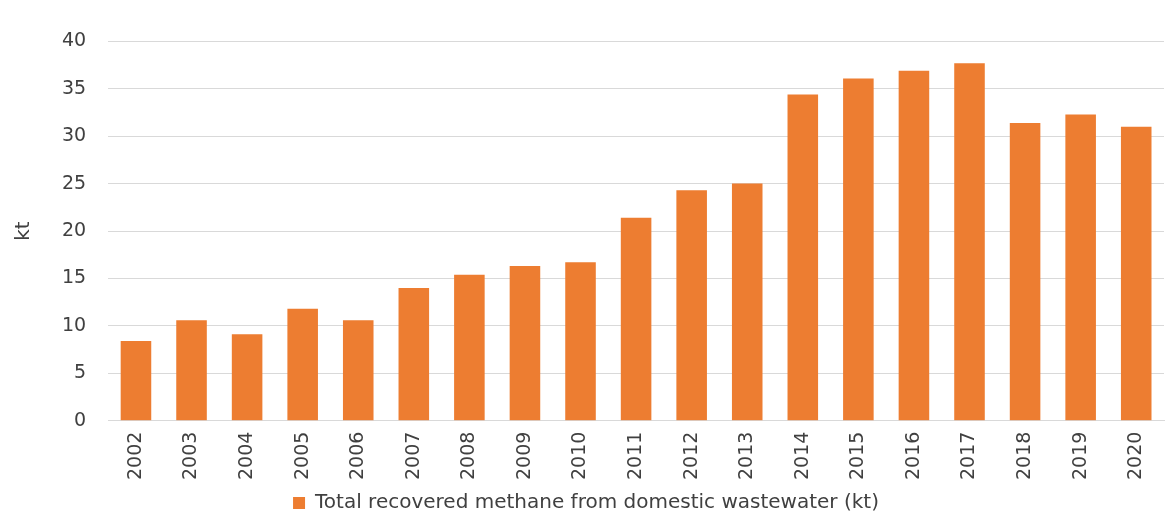 The width and height of the screenshot is (1176, 531). Describe the element at coordinates (596, 501) in the screenshot. I see `legend-label: Total recovered methane from domestic wastewater (kt)` at that location.